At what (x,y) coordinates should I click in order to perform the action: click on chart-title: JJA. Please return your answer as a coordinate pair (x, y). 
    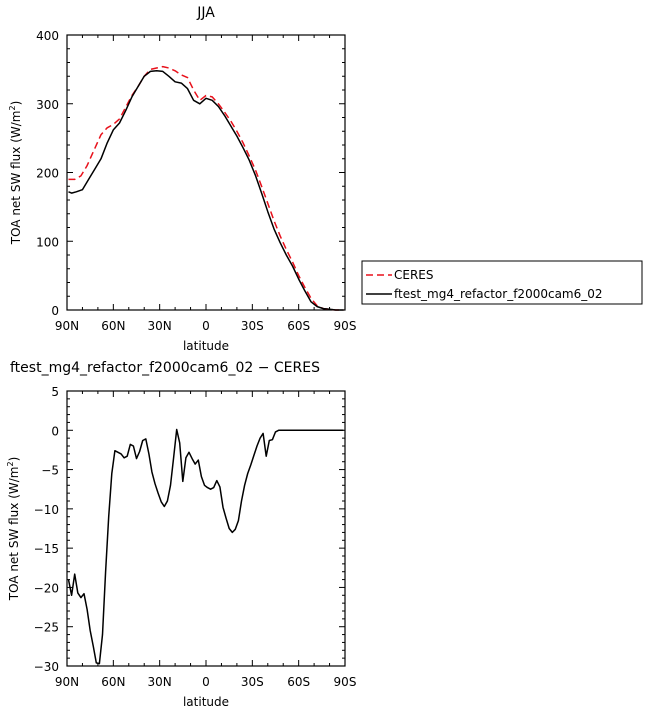
    Looking at the image, I should click on (205, 13).